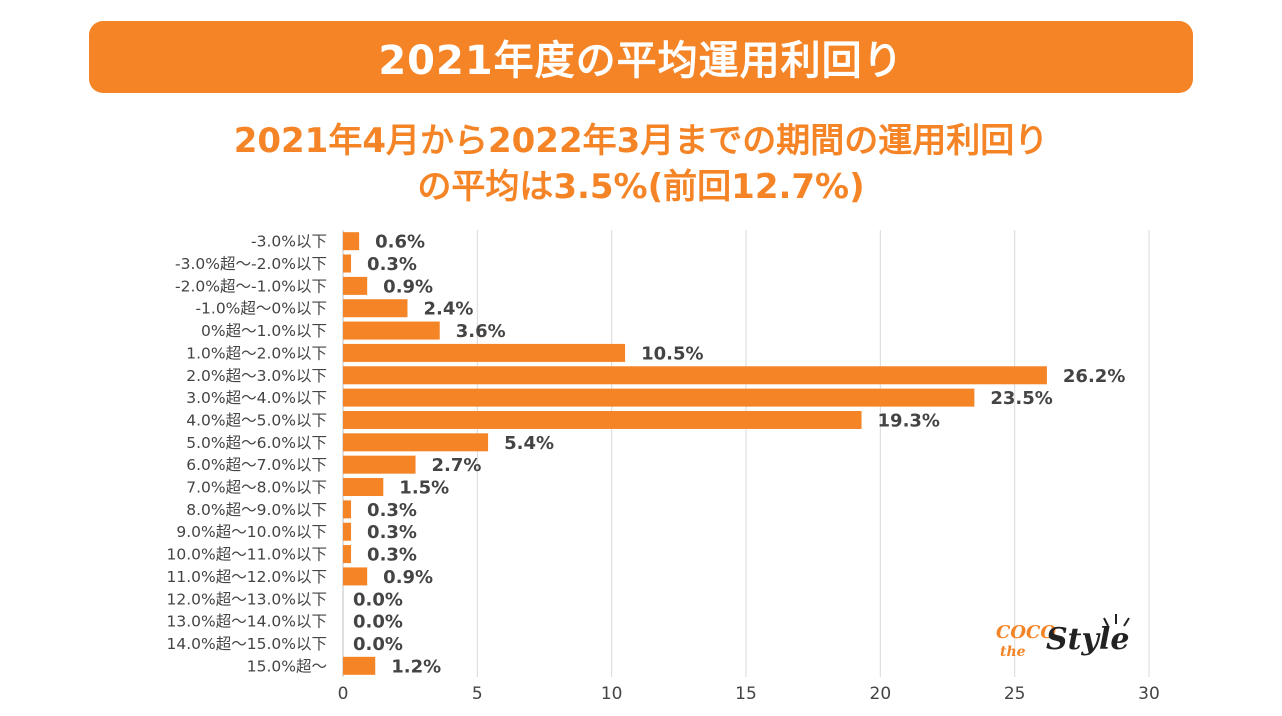 The image size is (1282, 716). Describe the element at coordinates (256, 488) in the screenshot. I see `category-label: 7.0%超～8.0%以下` at that location.